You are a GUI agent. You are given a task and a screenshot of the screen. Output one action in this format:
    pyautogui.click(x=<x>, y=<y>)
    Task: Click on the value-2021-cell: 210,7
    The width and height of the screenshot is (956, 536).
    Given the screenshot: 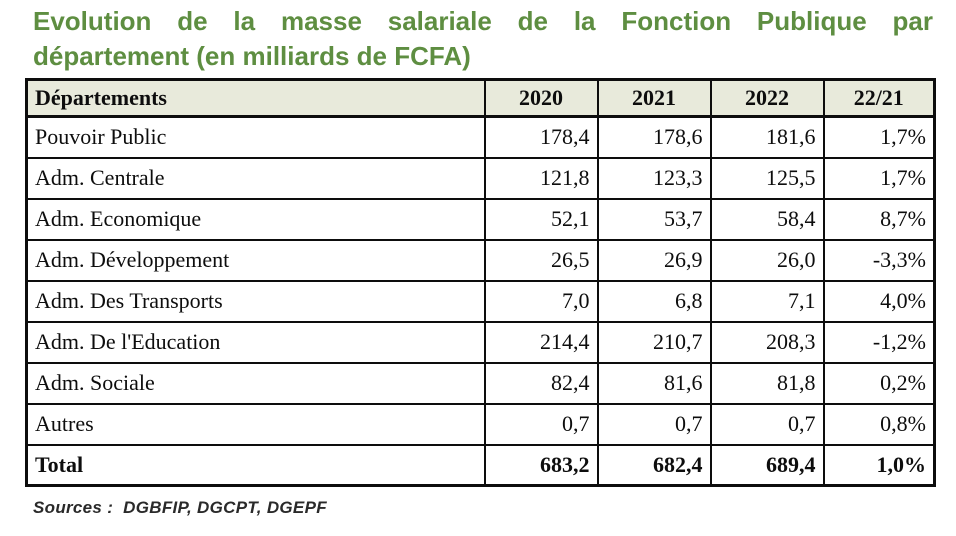 What is the action you would take?
    pyautogui.click(x=654, y=342)
    